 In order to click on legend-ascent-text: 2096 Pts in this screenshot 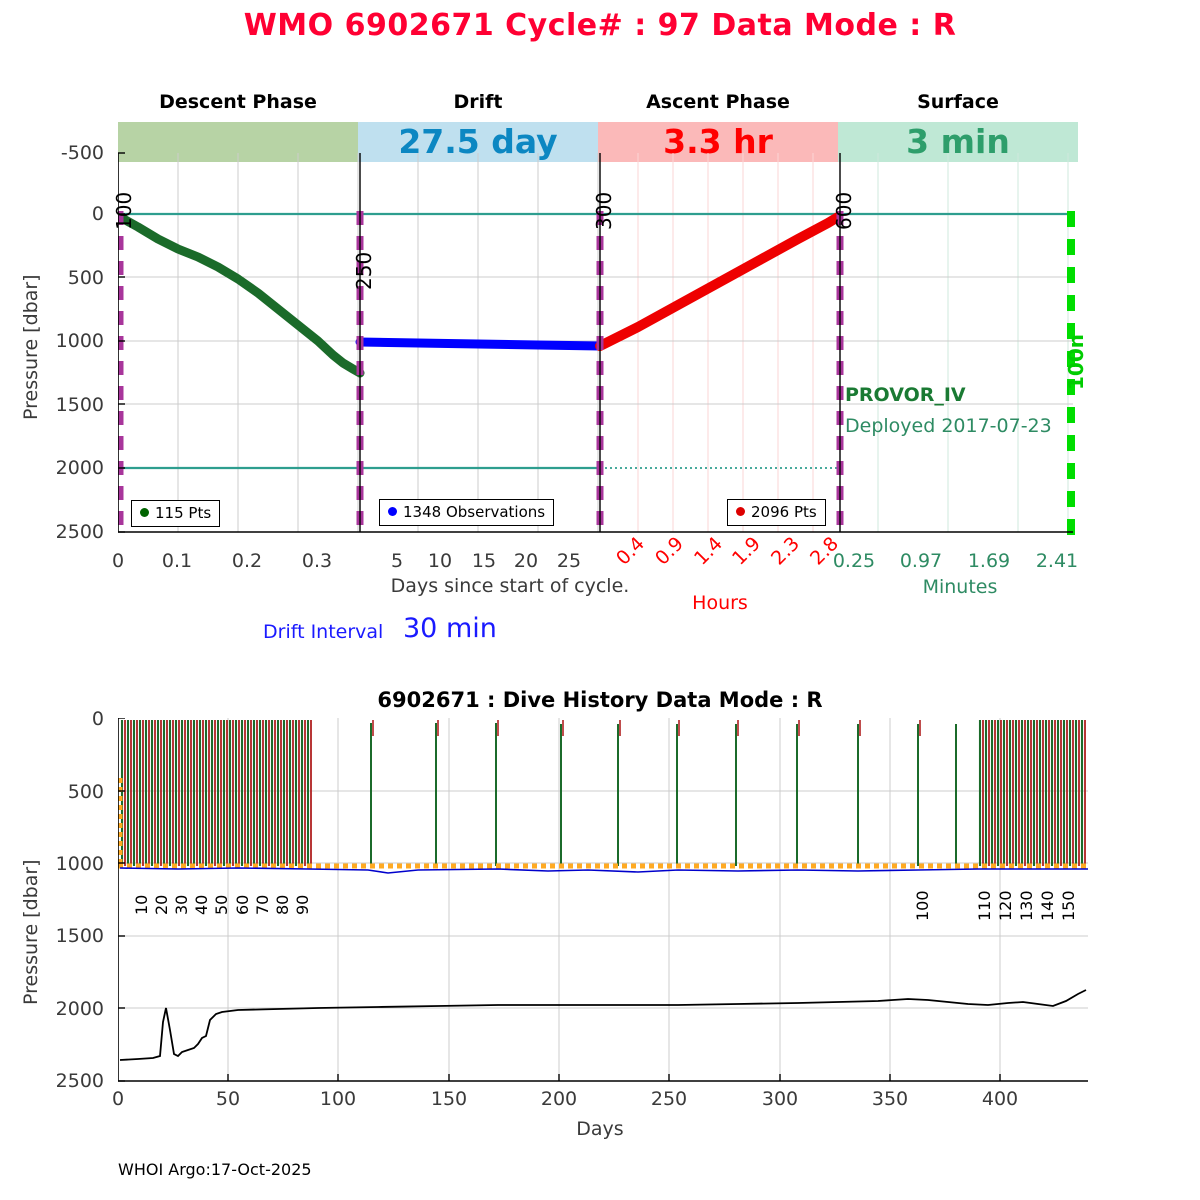, I will do `click(784, 512)`.